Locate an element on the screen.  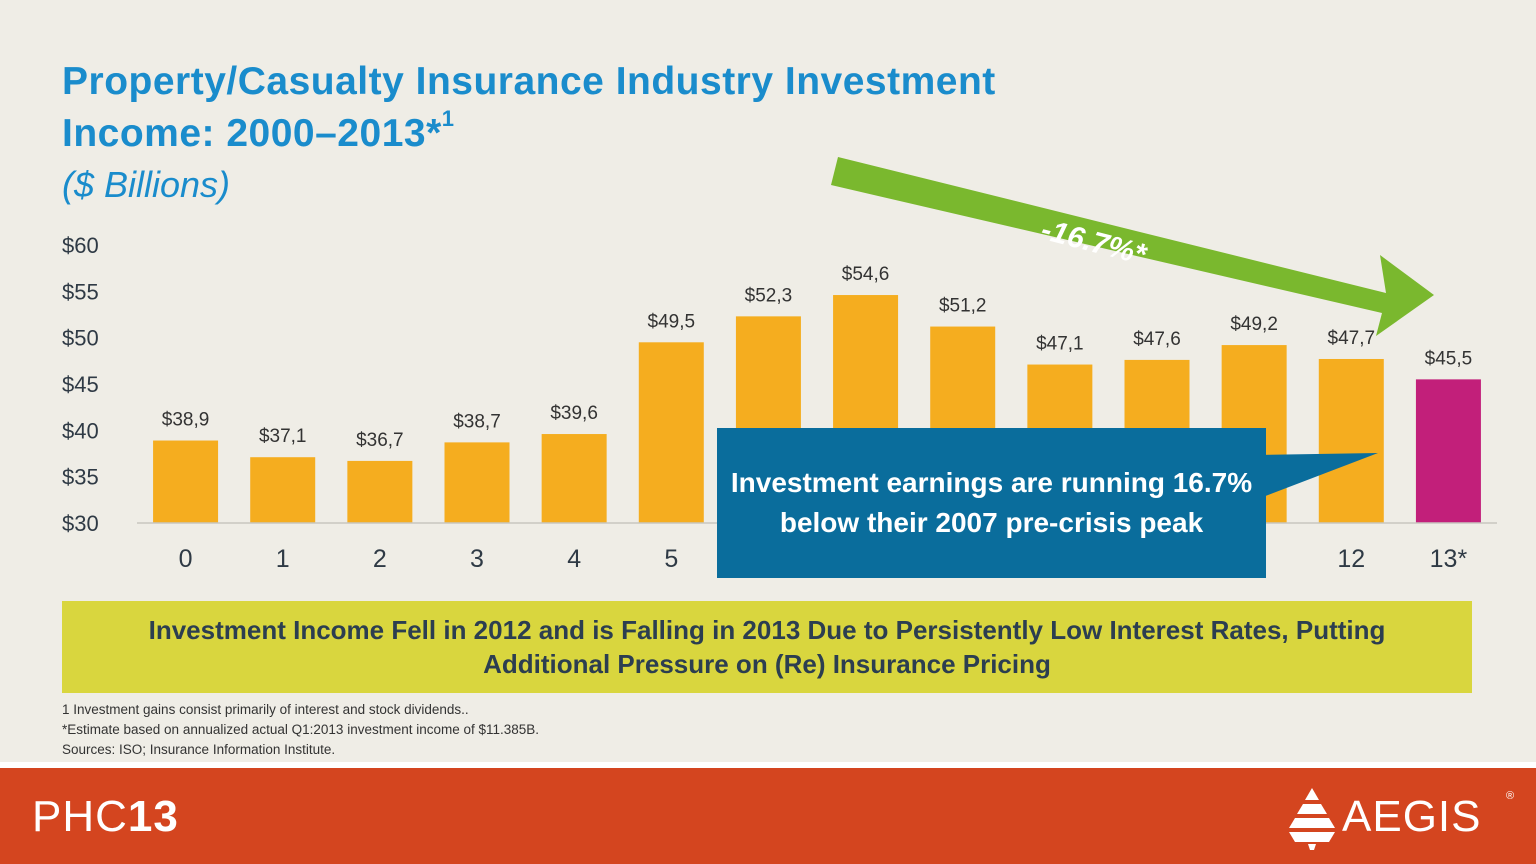
x-tick-label: 1 is located at coordinates (283, 559).